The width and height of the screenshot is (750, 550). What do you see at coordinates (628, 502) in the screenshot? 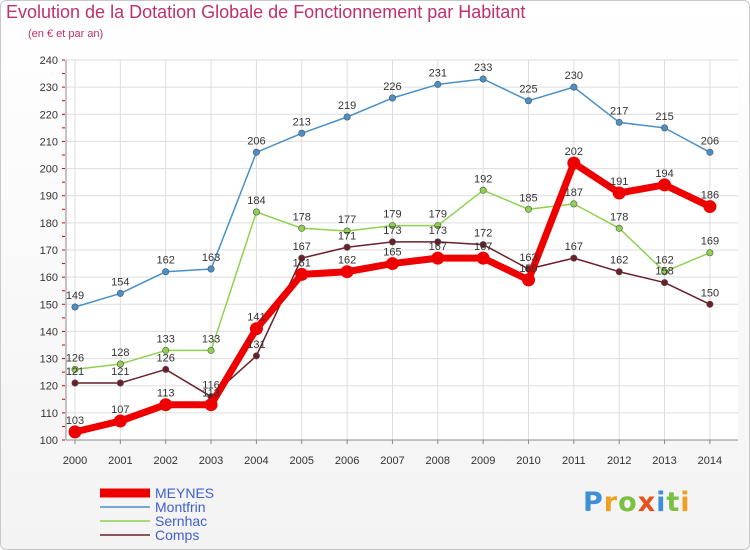
I see `logo-letter: o` at bounding box center [628, 502].